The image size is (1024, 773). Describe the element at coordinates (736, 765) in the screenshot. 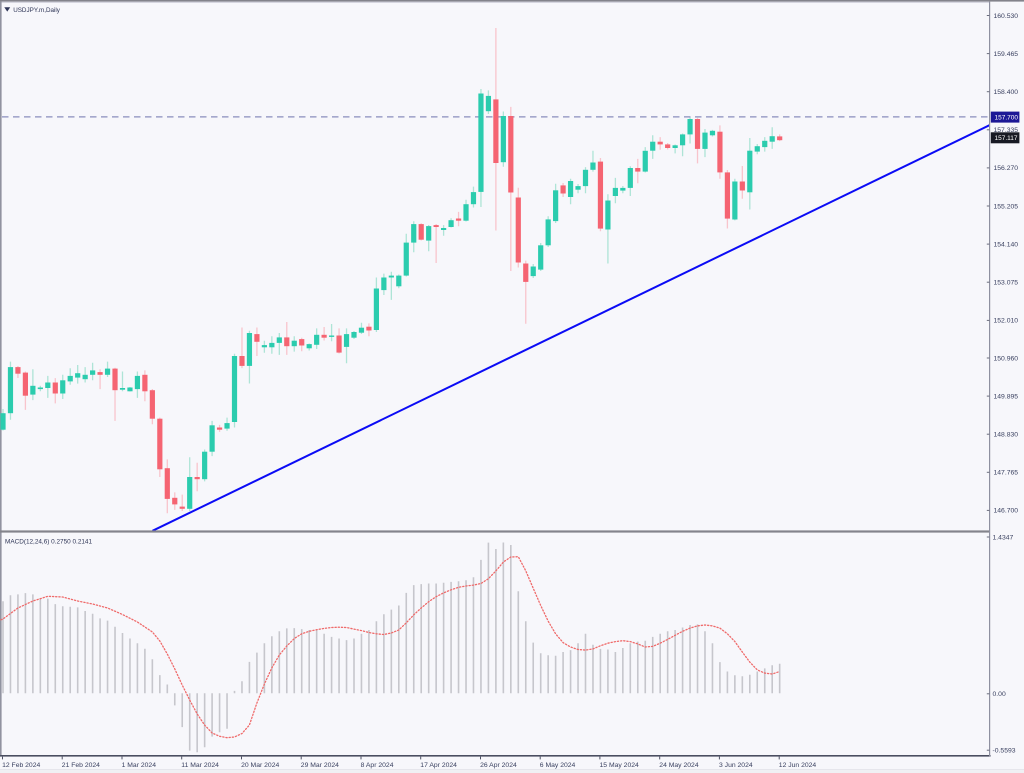

I see `svg-text: 3 Jun 2024` at that location.